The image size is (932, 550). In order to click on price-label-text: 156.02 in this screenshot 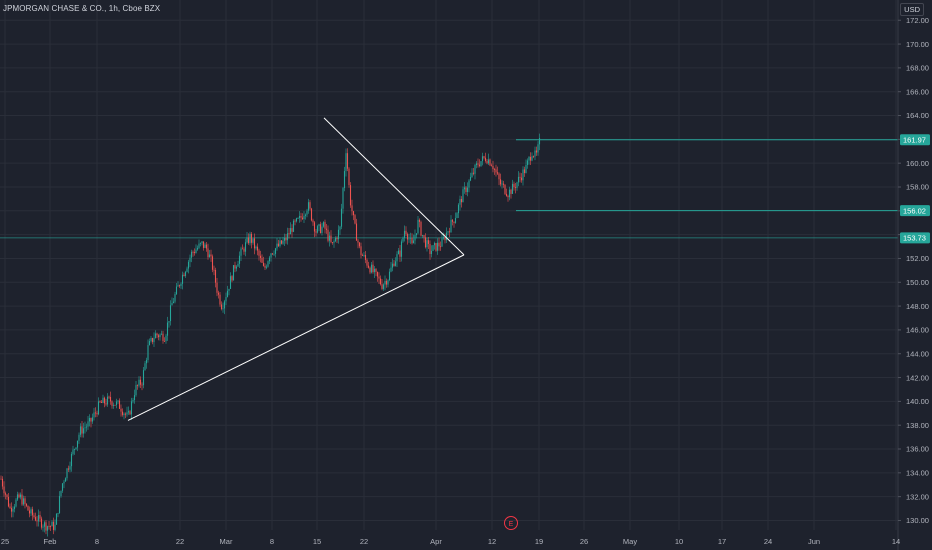, I will do `click(914, 210)`.